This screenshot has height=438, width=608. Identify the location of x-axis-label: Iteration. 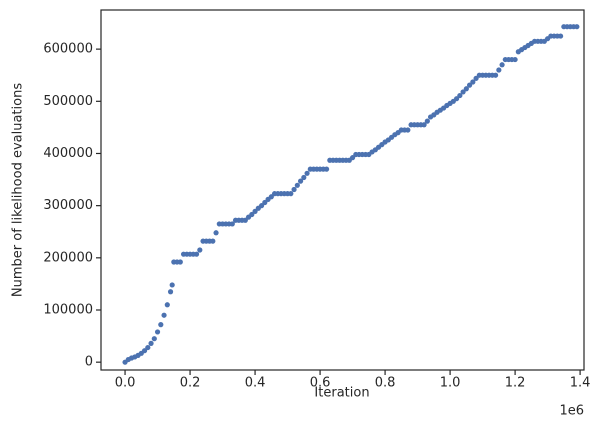
(341, 393).